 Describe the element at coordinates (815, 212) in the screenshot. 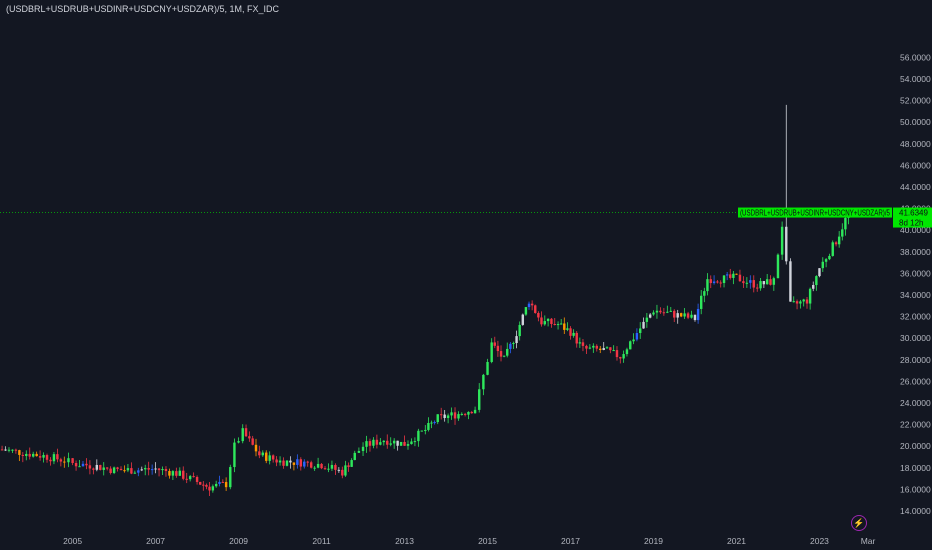

I see `symbol-tag-background` at that location.